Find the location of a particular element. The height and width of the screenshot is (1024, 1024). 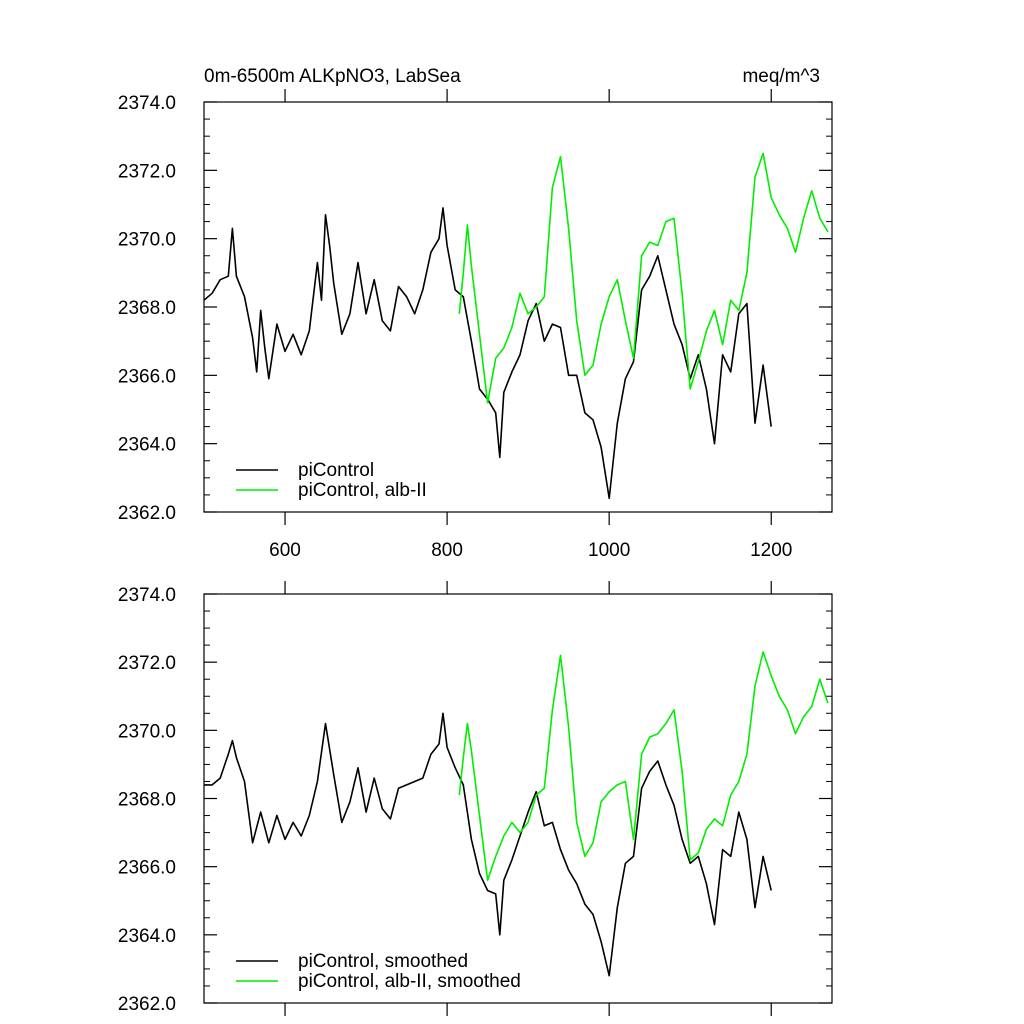

top-x-tick-label: 1200 is located at coordinates (771, 550).